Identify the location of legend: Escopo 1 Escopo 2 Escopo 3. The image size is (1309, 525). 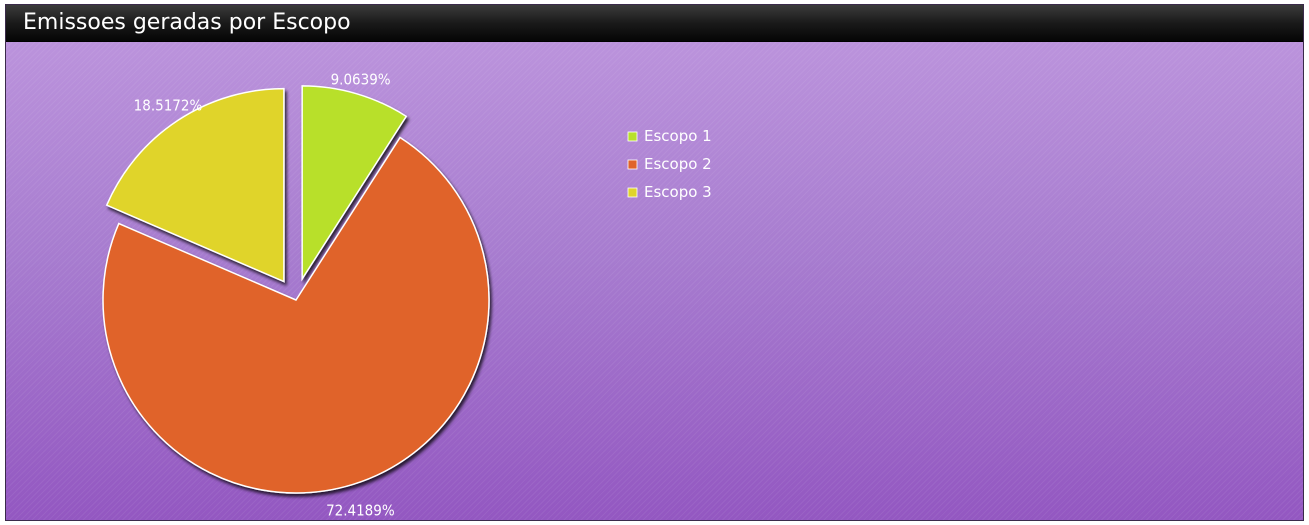
(669, 164).